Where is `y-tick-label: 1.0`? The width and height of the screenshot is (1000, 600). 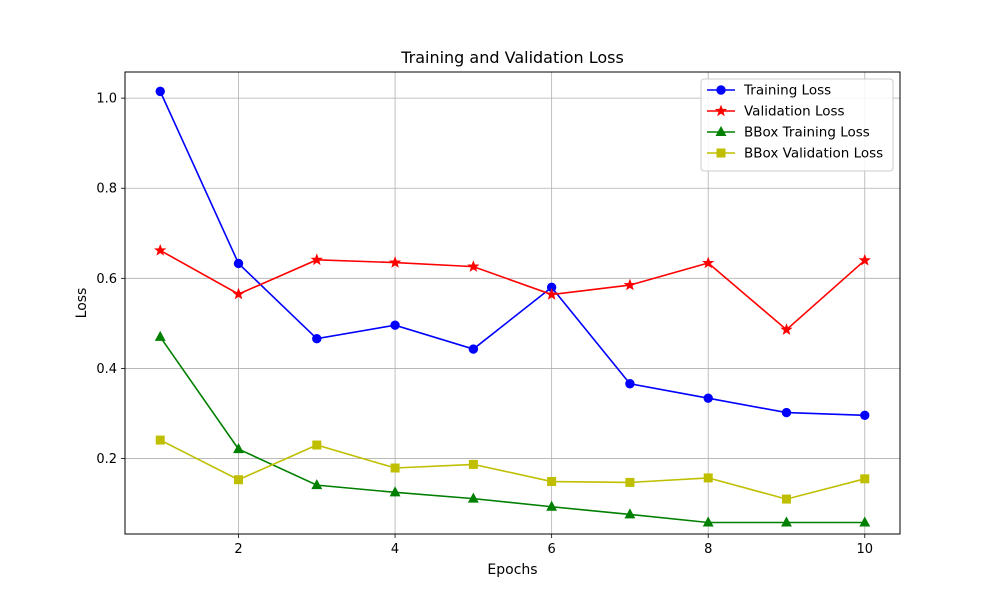 y-tick-label: 1.0 is located at coordinates (106, 99).